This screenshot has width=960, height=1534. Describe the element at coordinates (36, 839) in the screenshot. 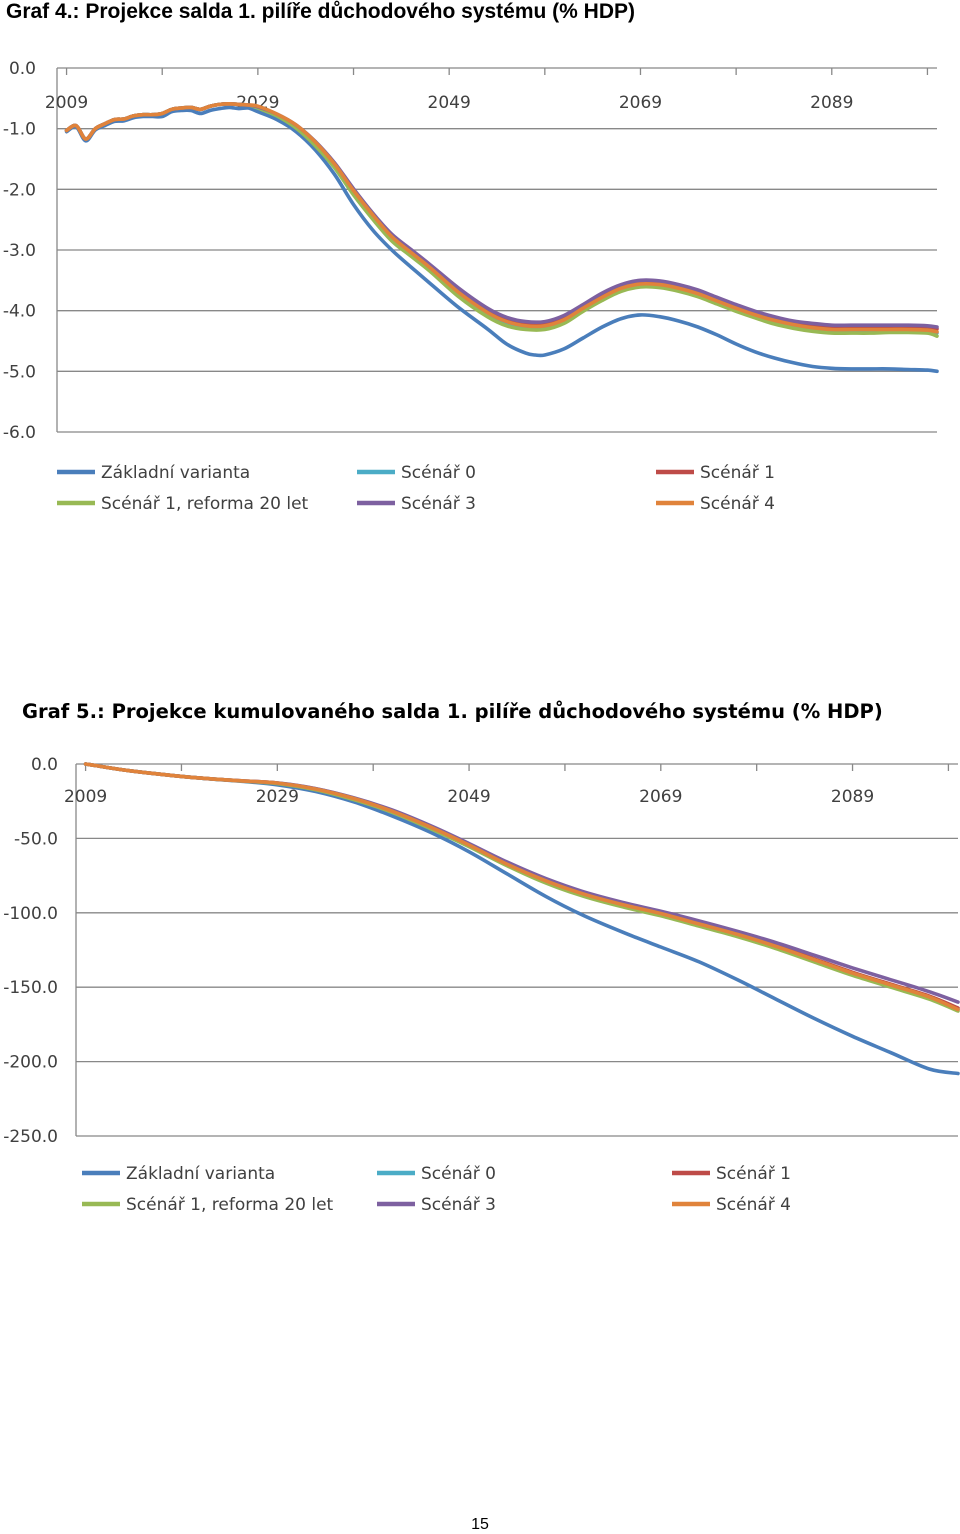

I see `y-tick-label: -50.0` at that location.